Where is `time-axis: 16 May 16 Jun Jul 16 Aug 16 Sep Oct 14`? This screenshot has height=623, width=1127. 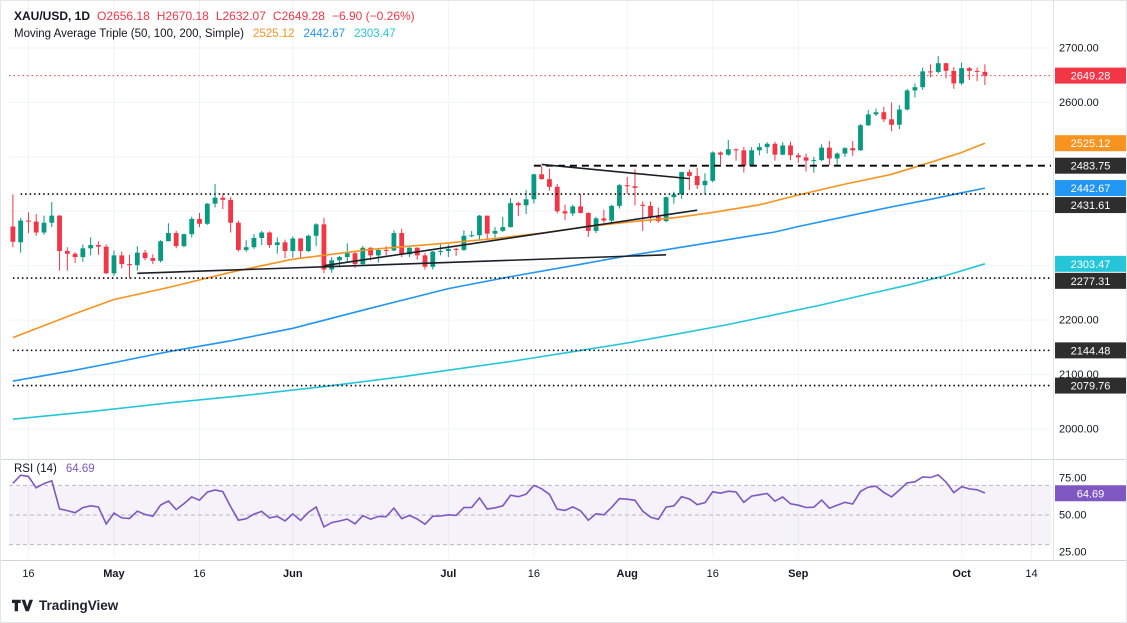 time-axis: 16 May 16 Jun Jul 16 Aug 16 Sep Oct 14 is located at coordinates (529, 574).